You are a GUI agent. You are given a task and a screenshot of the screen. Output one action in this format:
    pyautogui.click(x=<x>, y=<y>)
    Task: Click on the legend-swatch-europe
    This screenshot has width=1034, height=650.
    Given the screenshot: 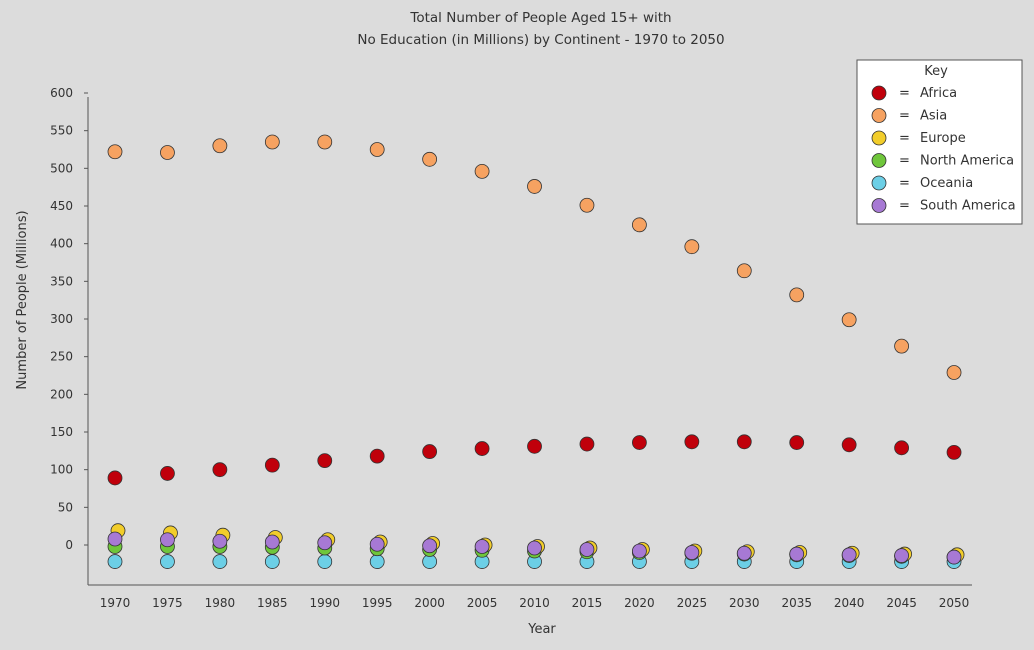 What is the action you would take?
    pyautogui.click(x=879, y=138)
    